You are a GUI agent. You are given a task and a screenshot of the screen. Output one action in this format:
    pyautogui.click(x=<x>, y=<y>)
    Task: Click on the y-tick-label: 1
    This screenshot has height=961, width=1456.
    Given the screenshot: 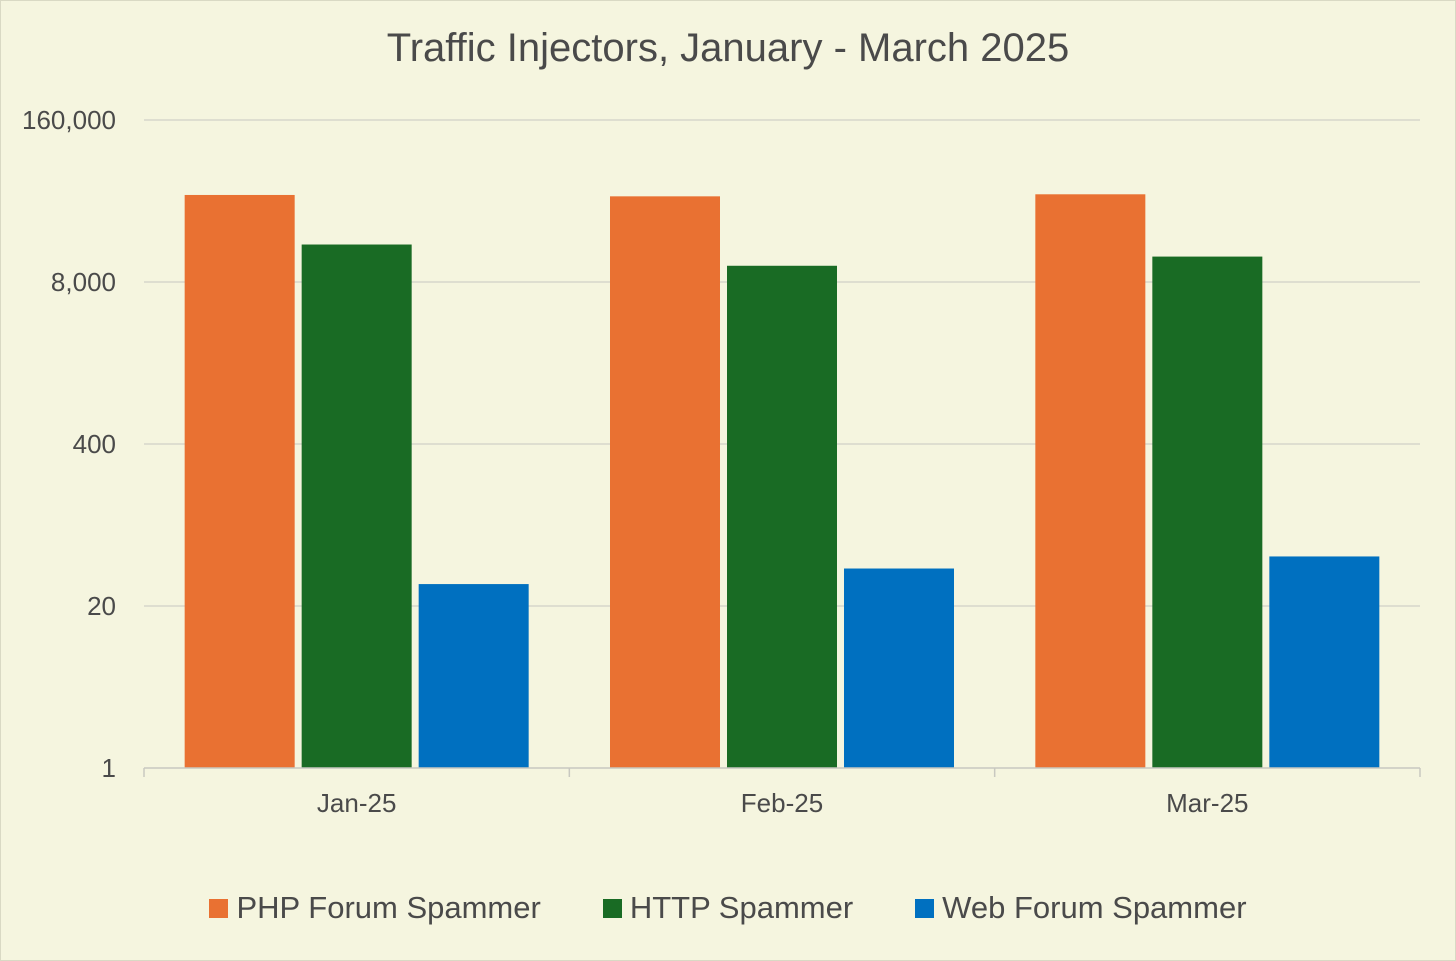 What is the action you would take?
    pyautogui.click(x=109, y=768)
    